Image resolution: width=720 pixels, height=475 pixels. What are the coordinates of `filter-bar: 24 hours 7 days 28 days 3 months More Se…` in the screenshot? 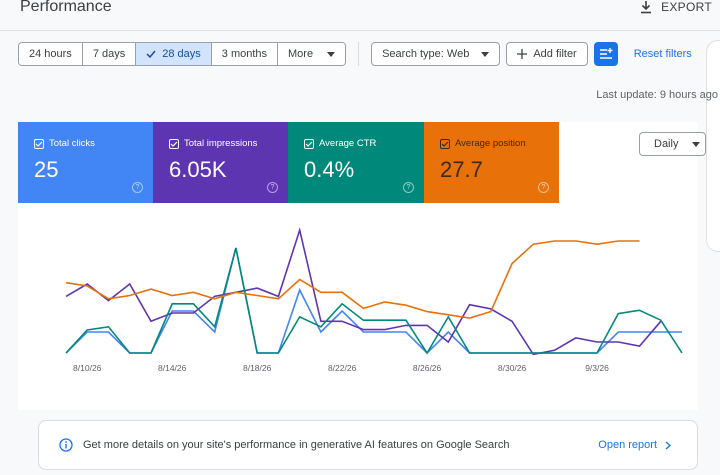 It's located at (355, 54).